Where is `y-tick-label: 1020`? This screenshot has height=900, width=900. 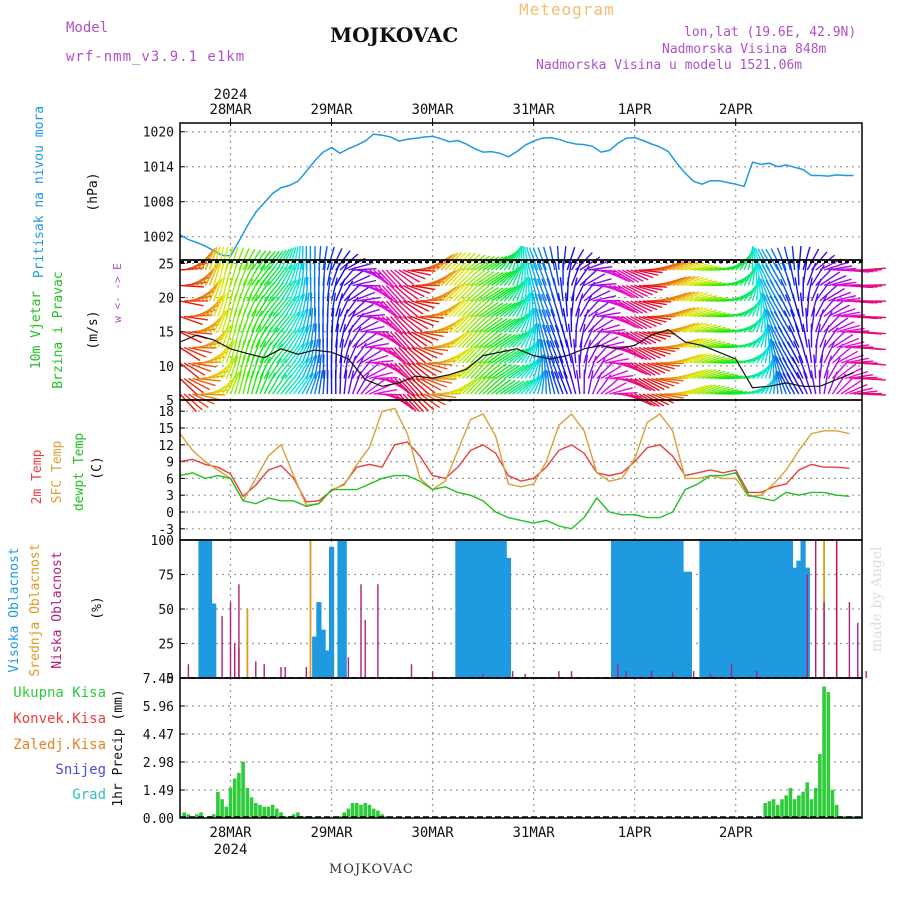
y-tick-label: 1020 is located at coordinates (158, 133).